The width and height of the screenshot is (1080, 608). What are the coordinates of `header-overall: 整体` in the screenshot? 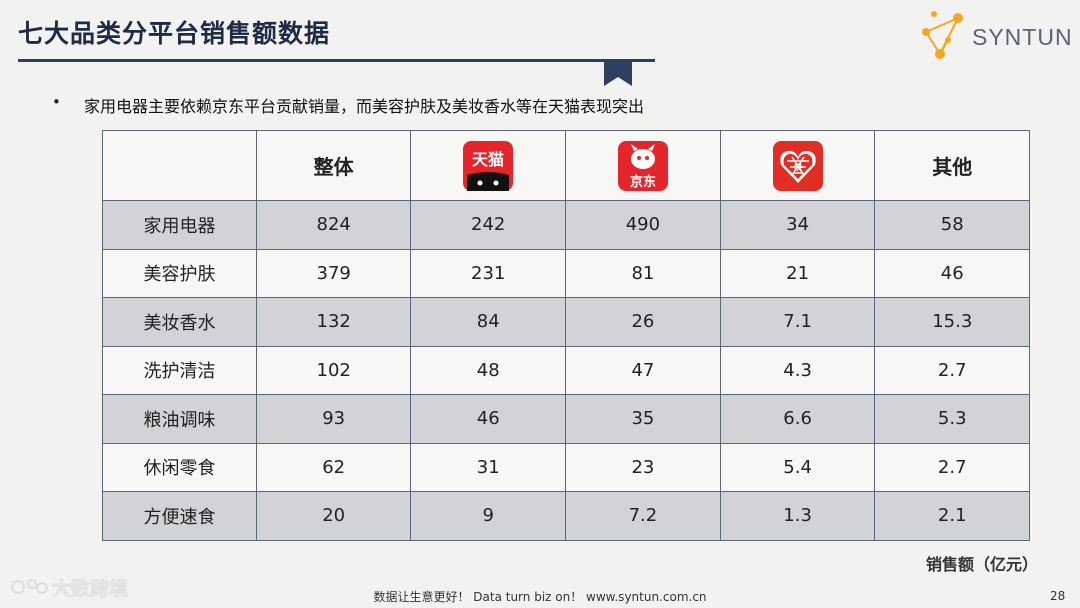 It's located at (333, 165).